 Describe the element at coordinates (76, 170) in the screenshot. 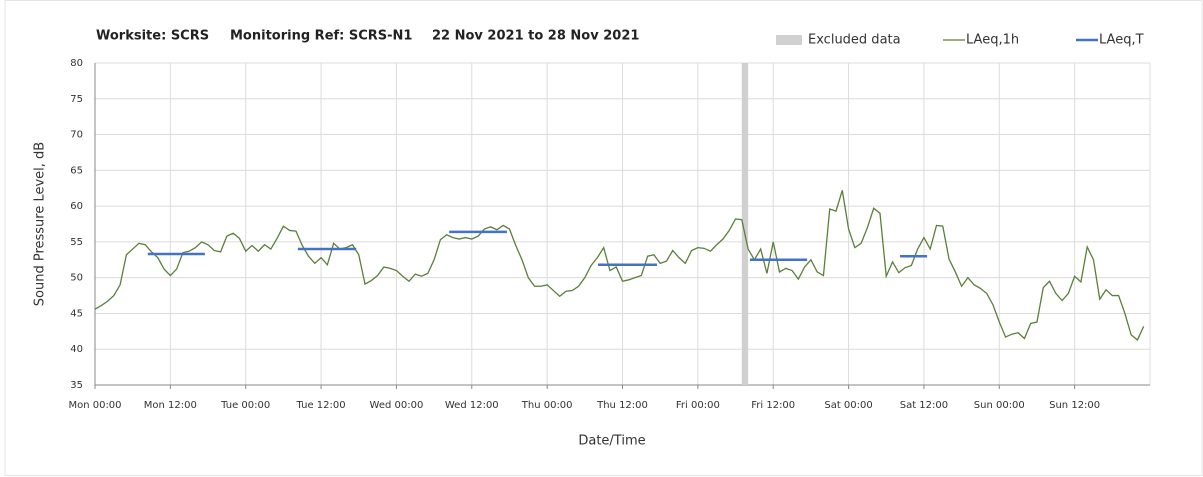

I see `y-tick-label: 65` at that location.